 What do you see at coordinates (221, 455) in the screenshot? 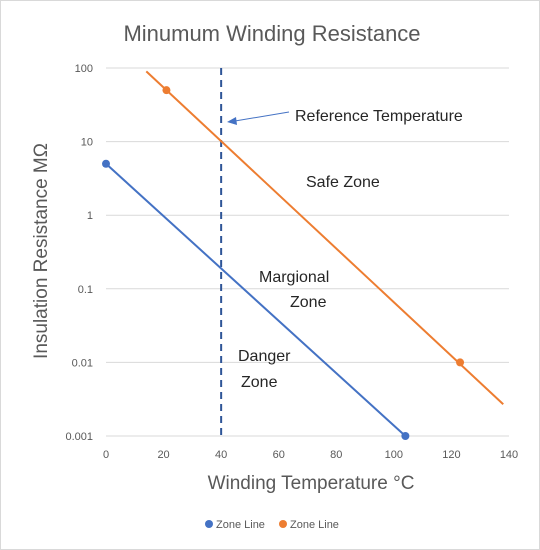
I see `x-tick-label: 40` at bounding box center [221, 455].